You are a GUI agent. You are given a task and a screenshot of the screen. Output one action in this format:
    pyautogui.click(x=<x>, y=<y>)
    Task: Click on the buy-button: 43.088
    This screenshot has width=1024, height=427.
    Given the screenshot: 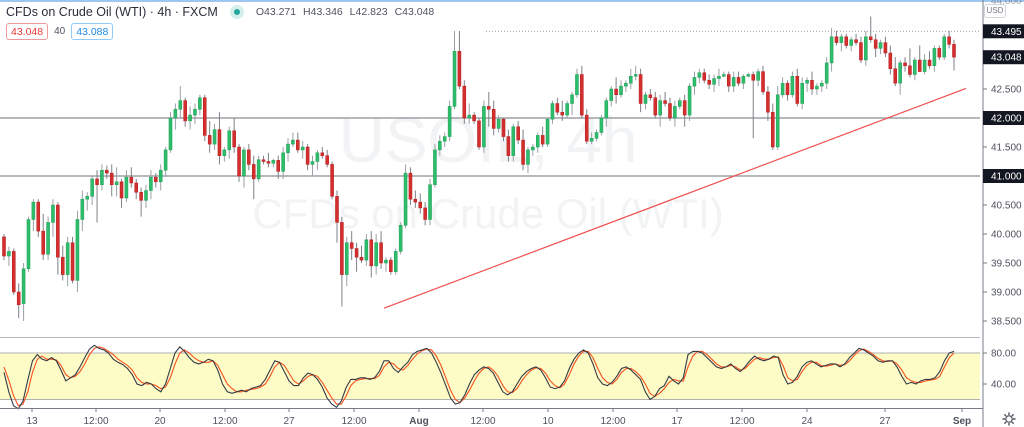 What is the action you would take?
    pyautogui.click(x=92, y=31)
    